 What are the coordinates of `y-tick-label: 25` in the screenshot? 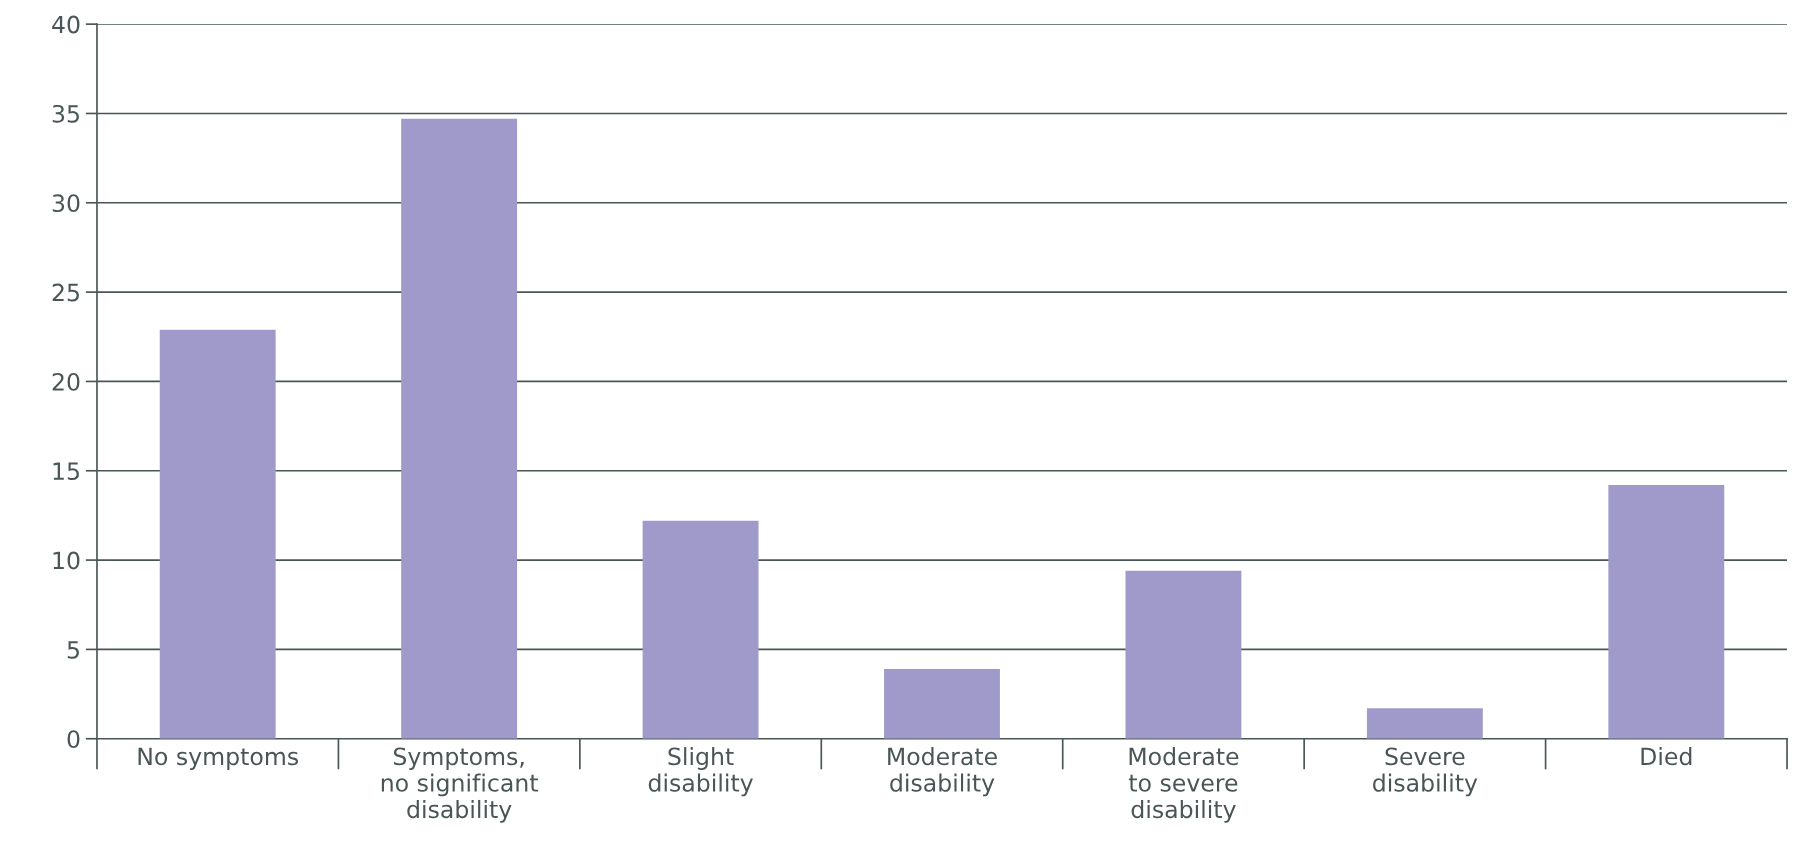 It's located at (65, 292).